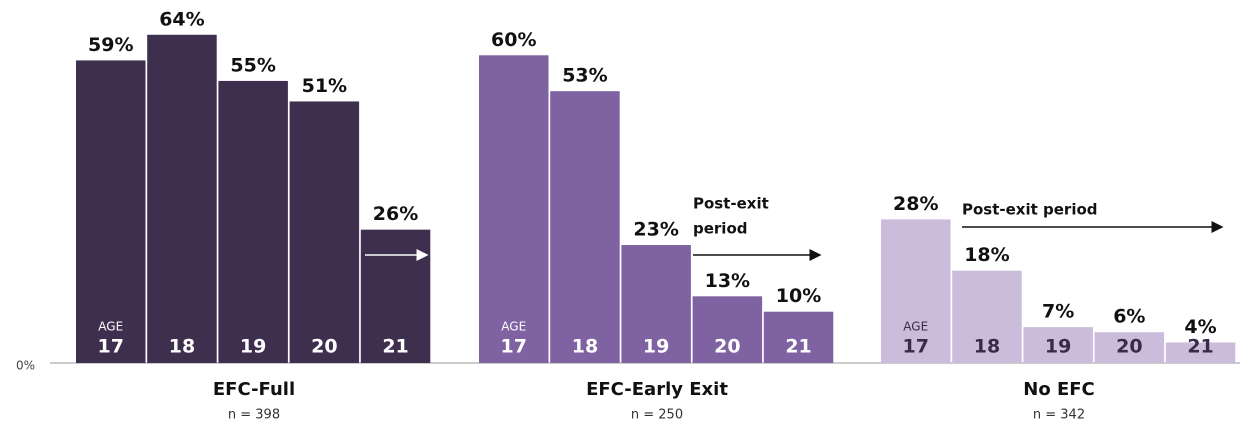 The width and height of the screenshot is (1254, 425). I want to click on value-label: 51%, so click(324, 86).